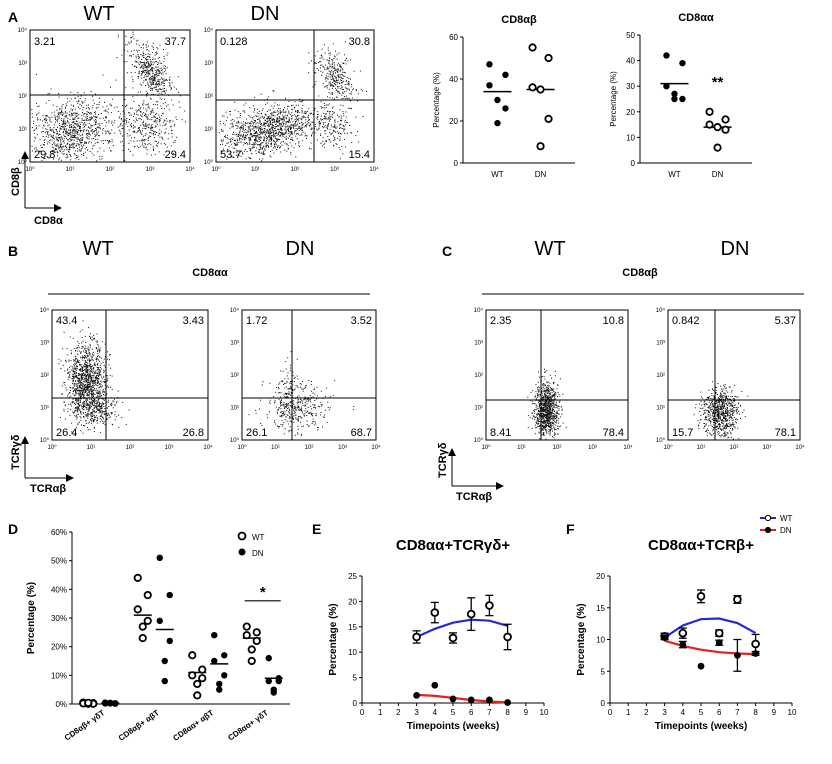  What do you see at coordinates (717, 127) in the screenshot?
I see `data-point-open` at bounding box center [717, 127].